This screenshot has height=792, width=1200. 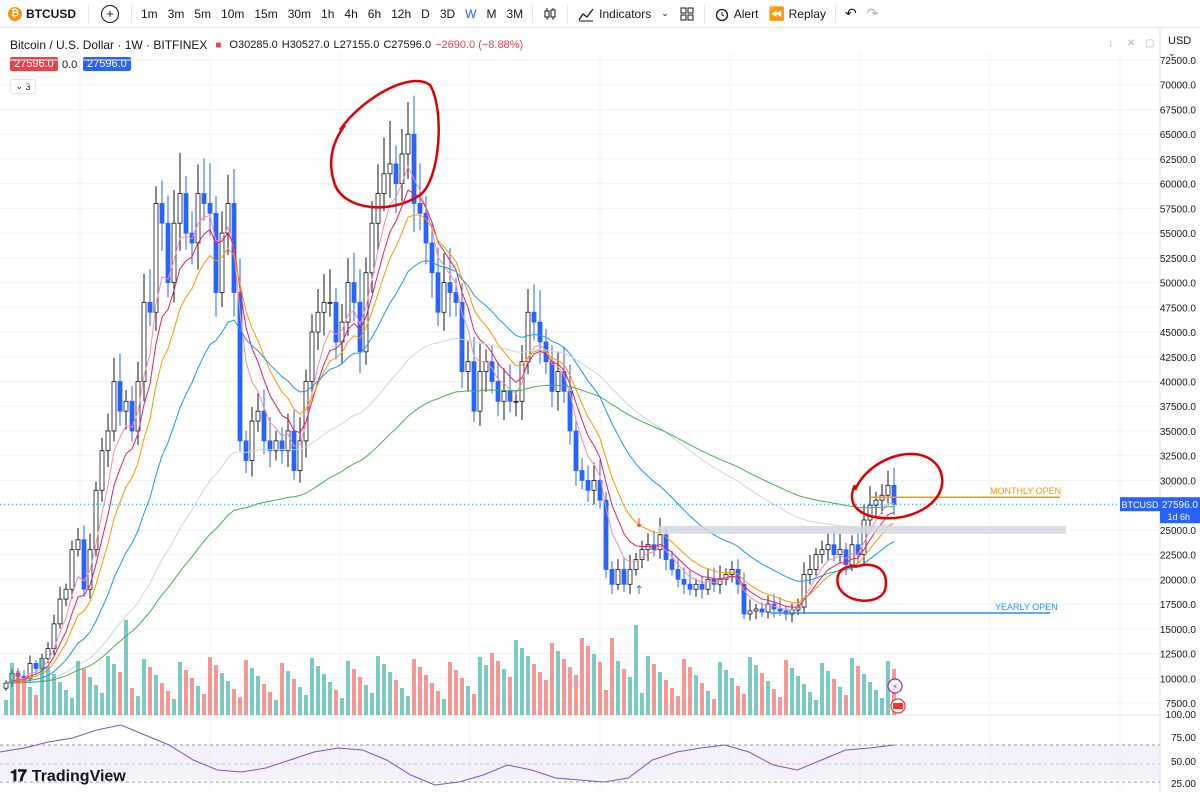 What do you see at coordinates (203, 13) in the screenshot?
I see `interval-5m: 5m` at bounding box center [203, 13].